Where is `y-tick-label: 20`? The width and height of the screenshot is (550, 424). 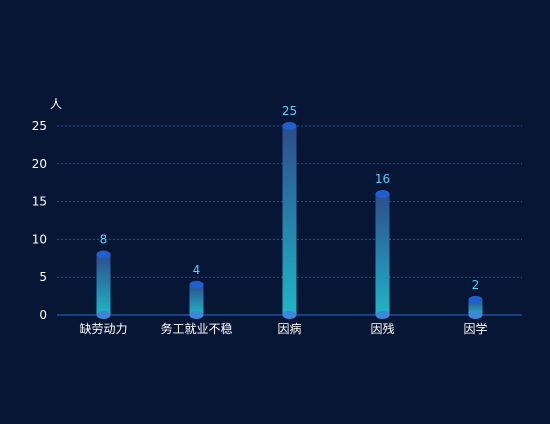
y-tick-label: 20 is located at coordinates (39, 164).